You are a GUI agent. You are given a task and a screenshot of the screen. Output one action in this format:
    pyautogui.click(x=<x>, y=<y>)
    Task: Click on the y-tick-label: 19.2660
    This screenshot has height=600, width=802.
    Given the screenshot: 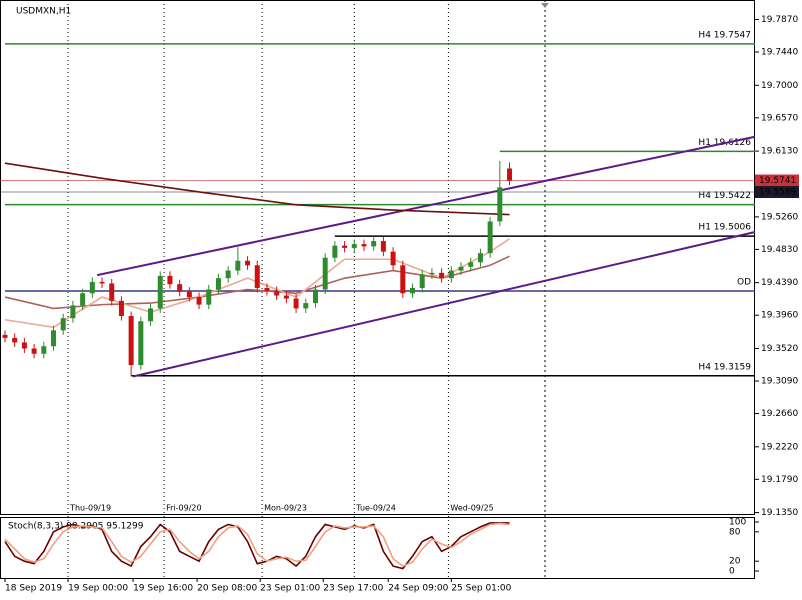 What is the action you would take?
    pyautogui.click(x=779, y=414)
    